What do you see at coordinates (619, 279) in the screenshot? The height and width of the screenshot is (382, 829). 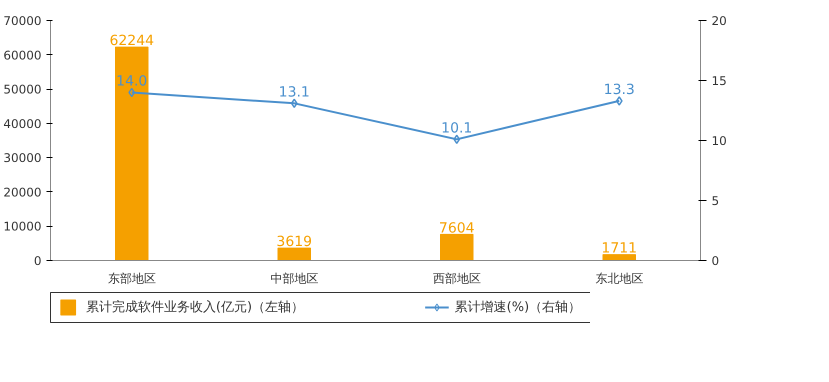 I see `x-tick-label: 东北地区` at bounding box center [619, 279].